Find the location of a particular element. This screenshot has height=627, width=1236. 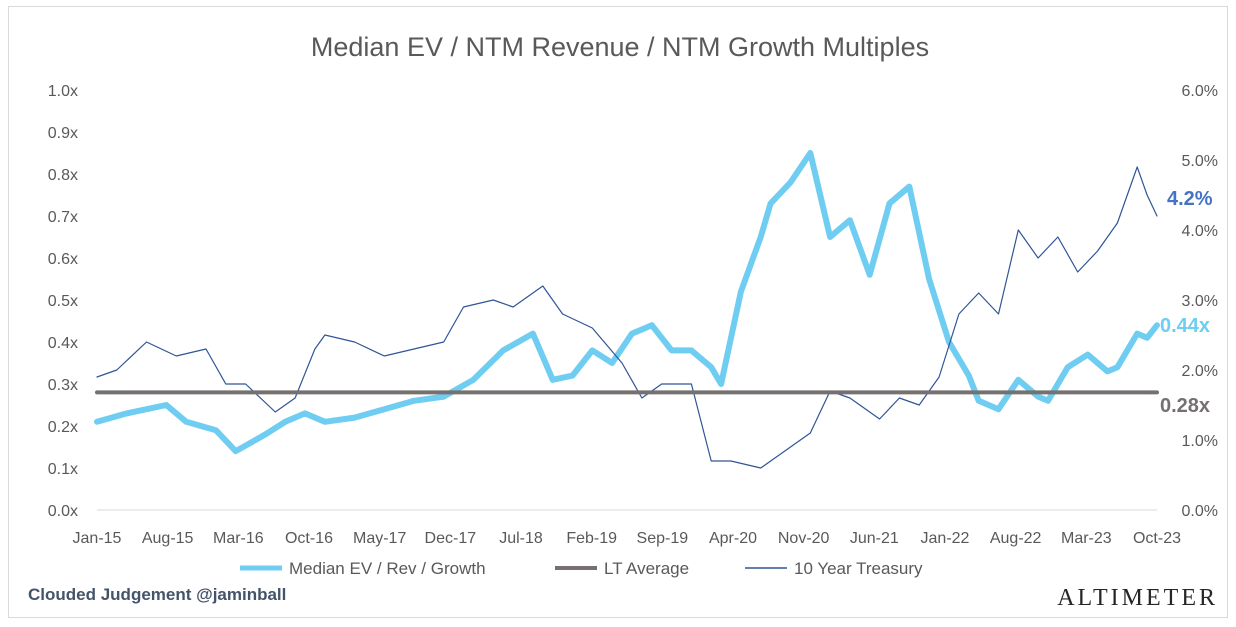

multiple-callout: 0.44x is located at coordinates (1185, 326).